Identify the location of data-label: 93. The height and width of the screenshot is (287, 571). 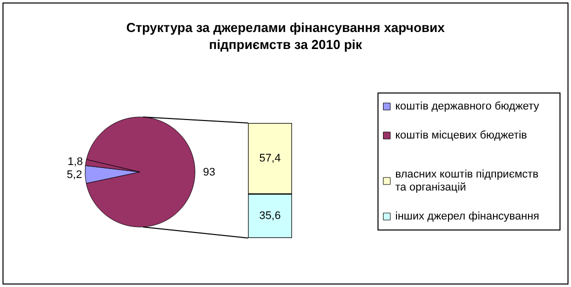
(209, 172).